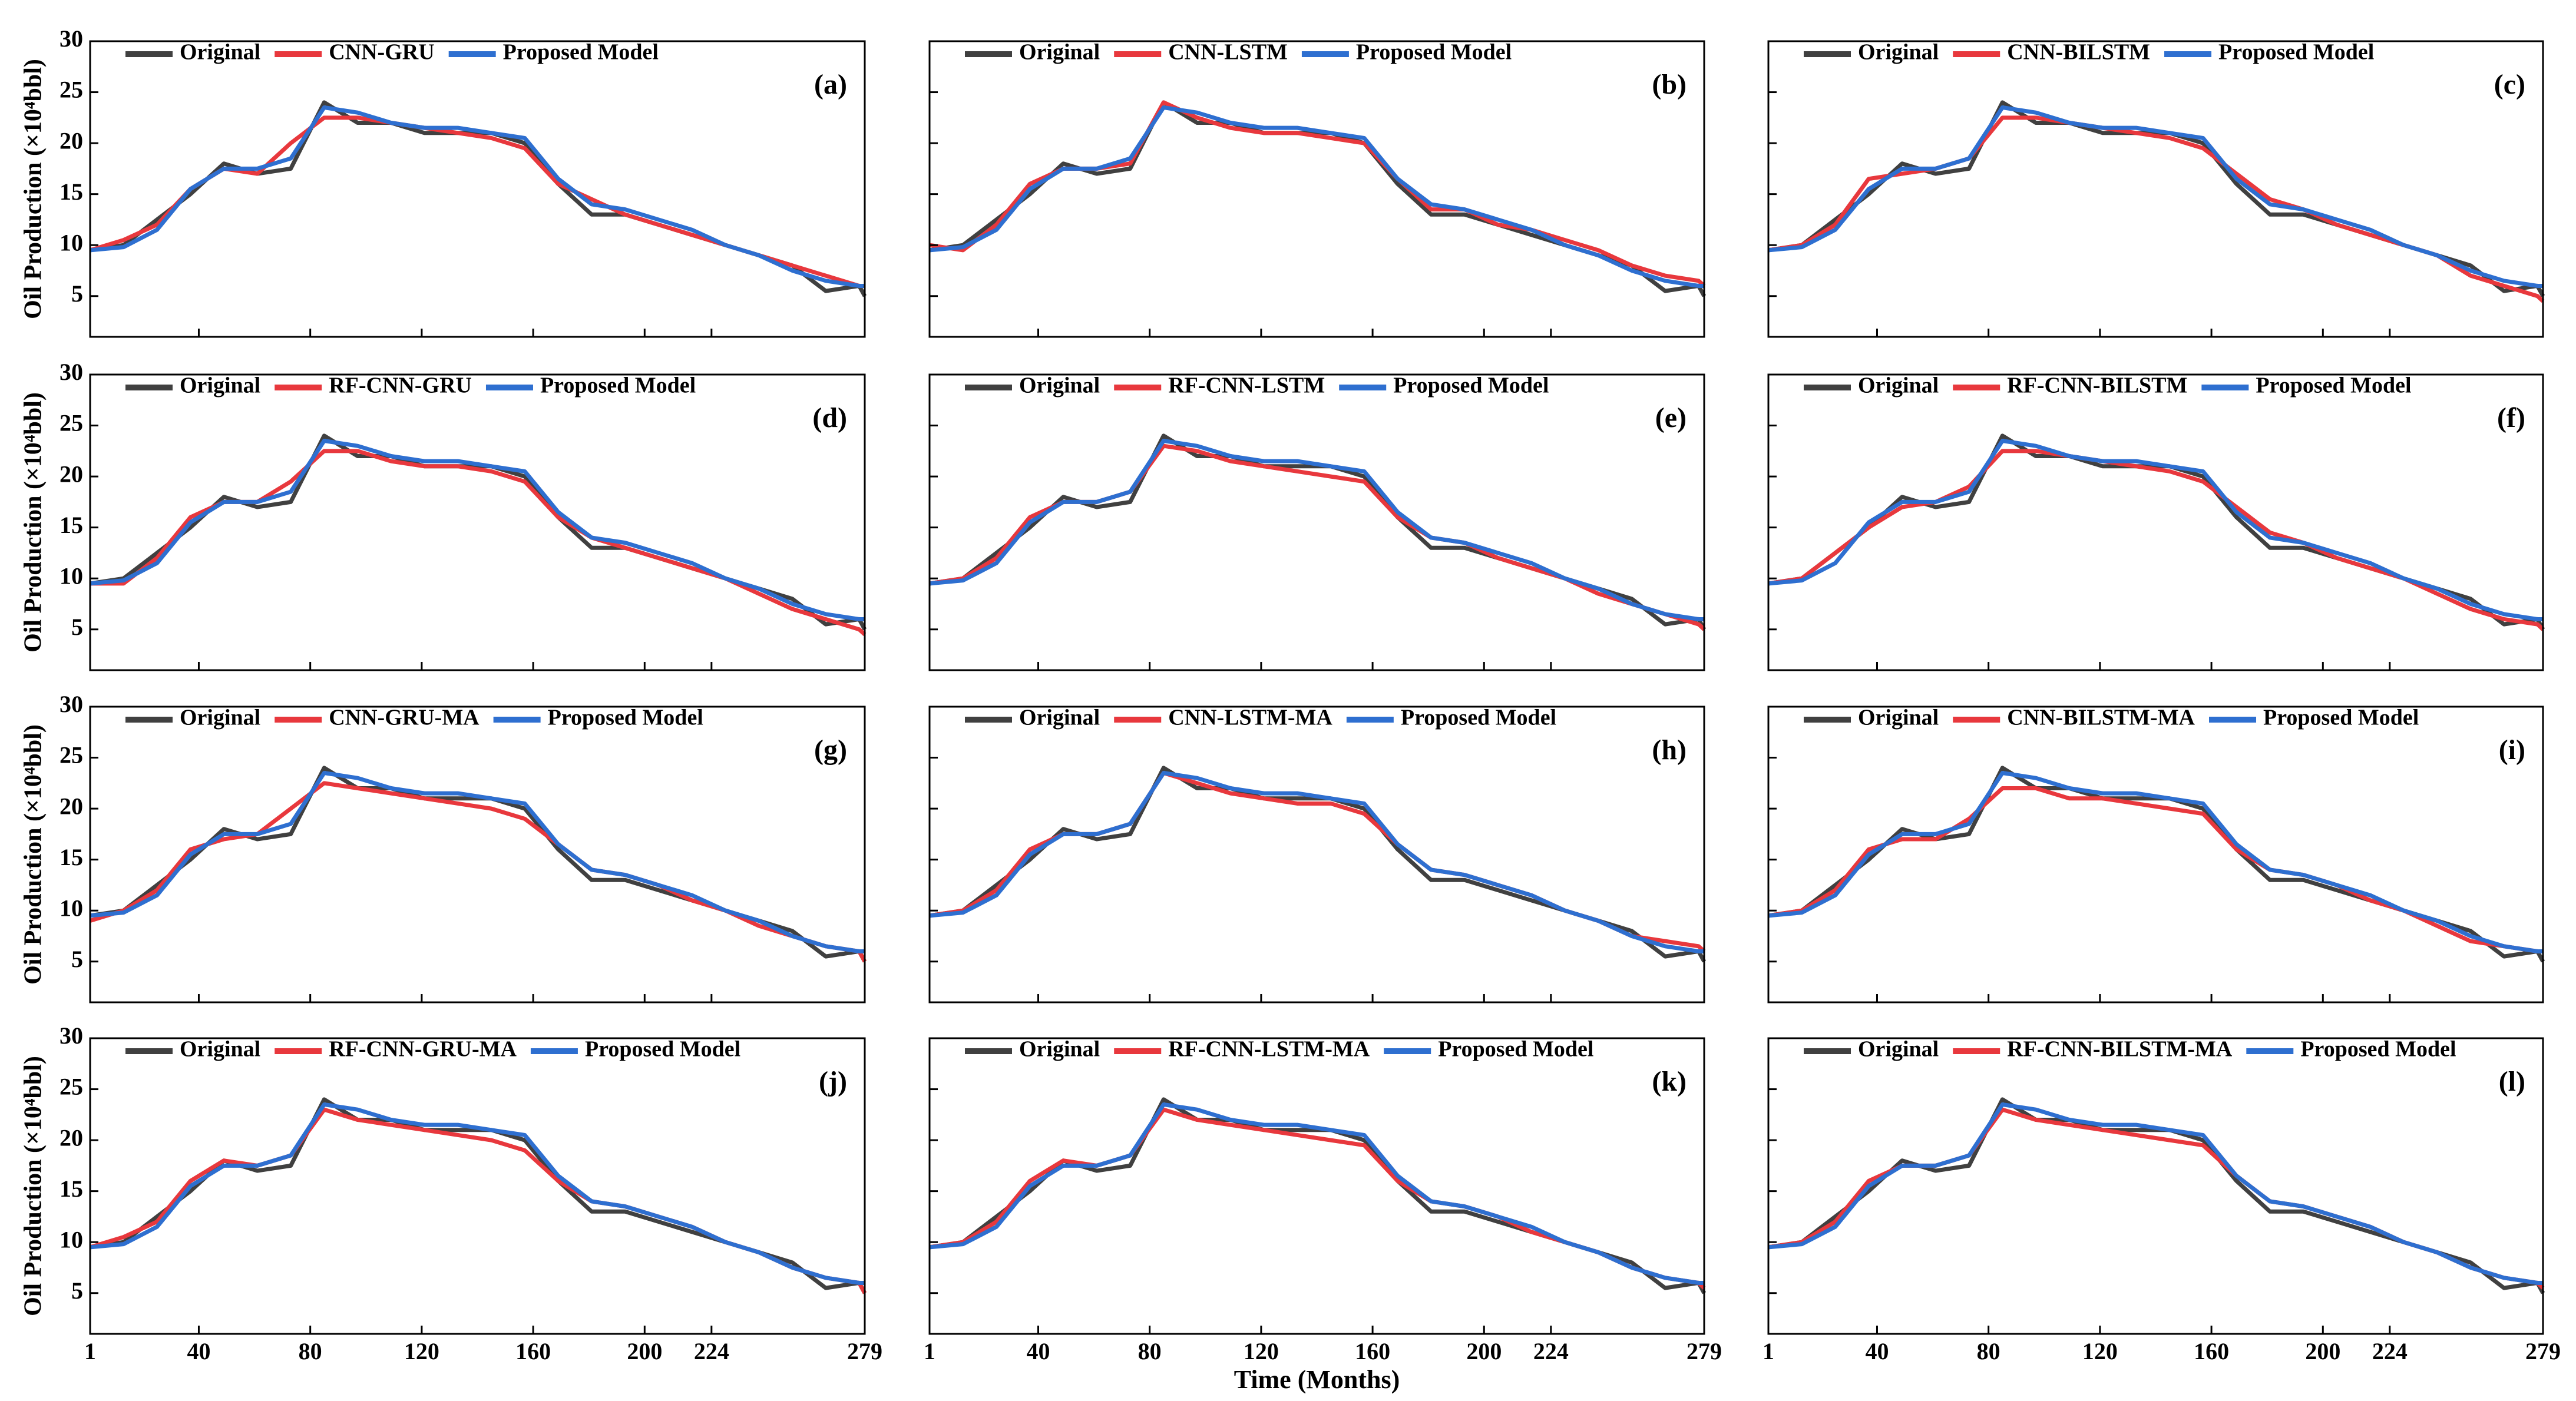 This screenshot has height=1401, width=2576. Describe the element at coordinates (2097, 385) in the screenshot. I see `legend-label: RF-CNN-BILSTM` at that location.